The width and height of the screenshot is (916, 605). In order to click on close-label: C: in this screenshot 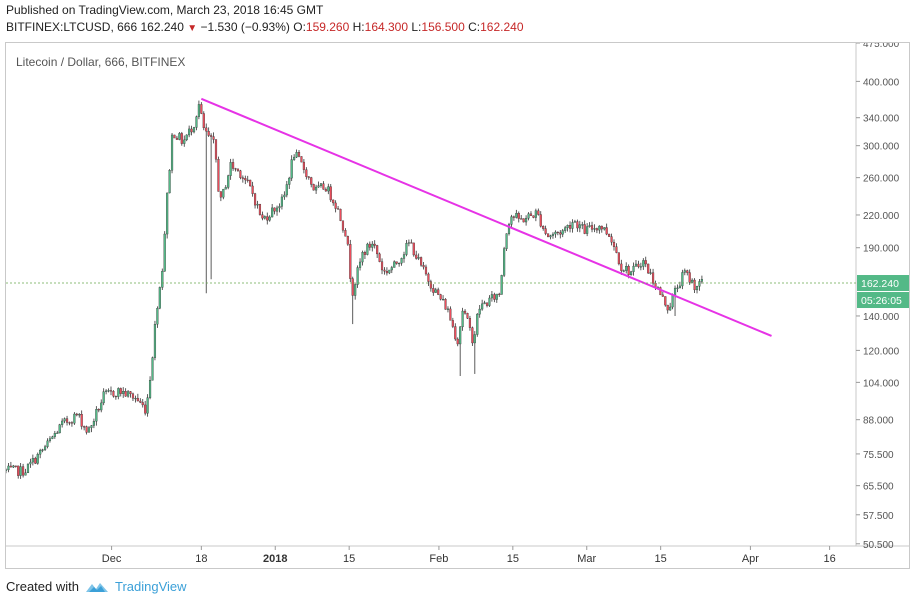, I will do `click(474, 27)`.